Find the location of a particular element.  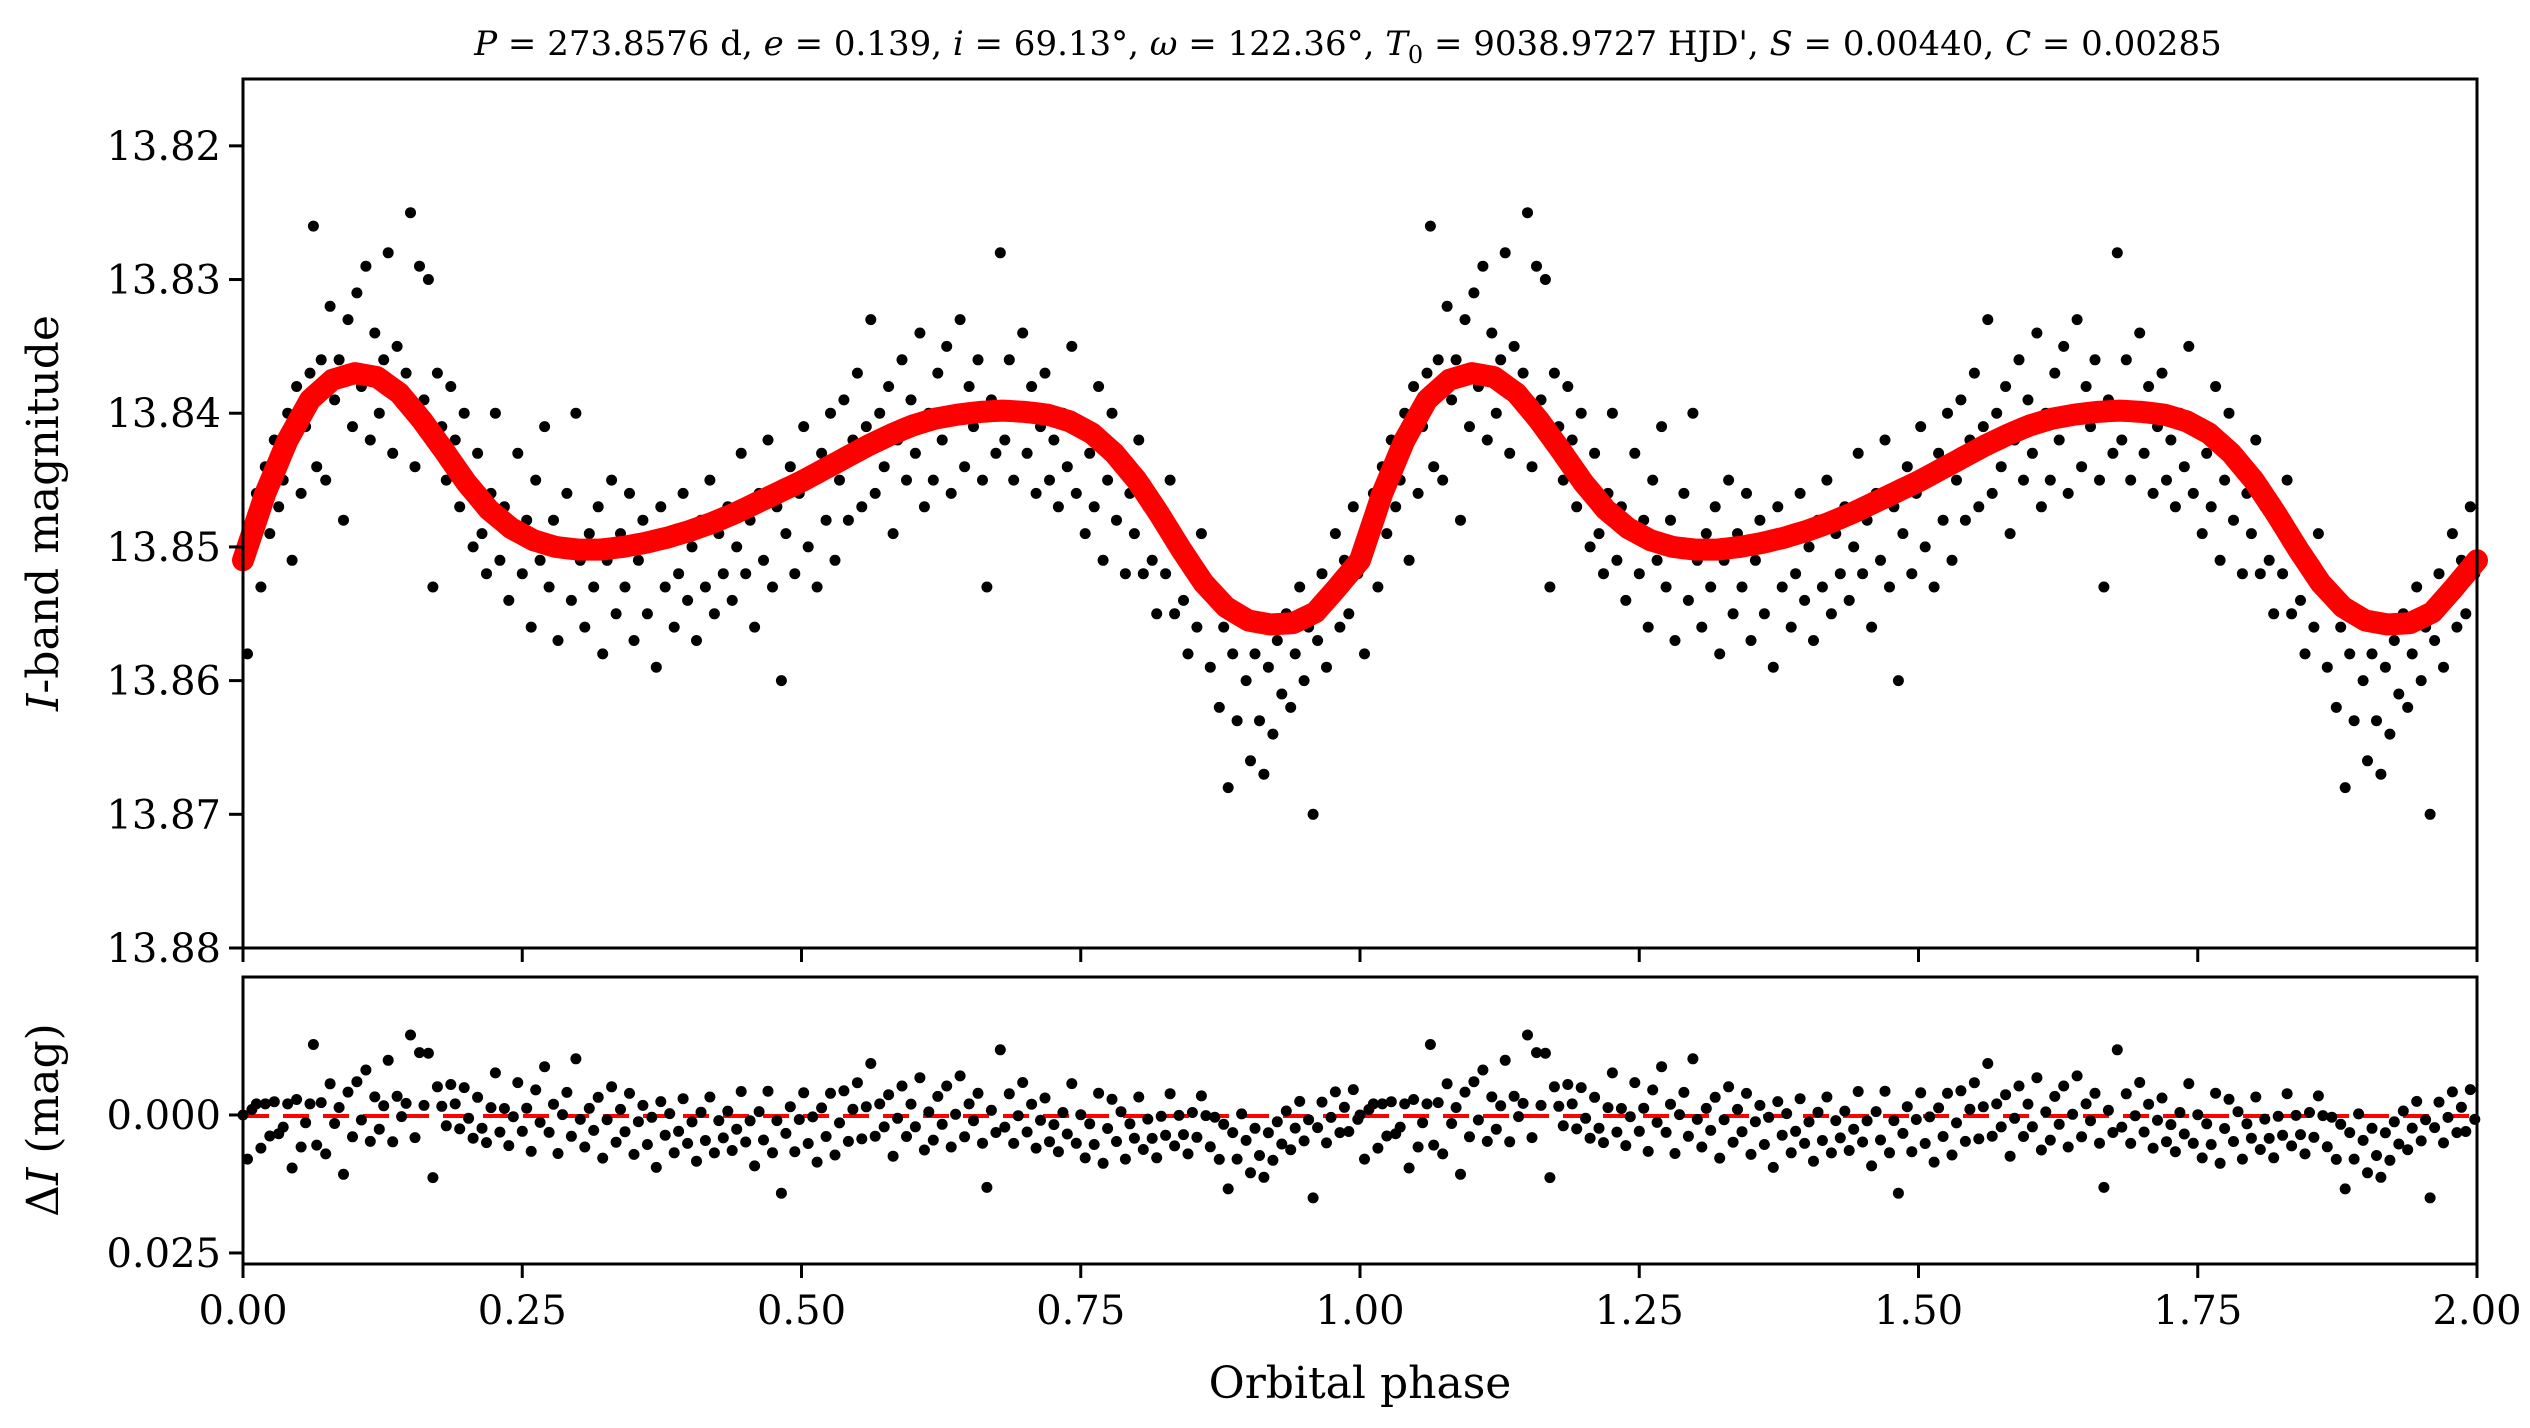

y-tick-label: 13.87 is located at coordinates (163, 815).